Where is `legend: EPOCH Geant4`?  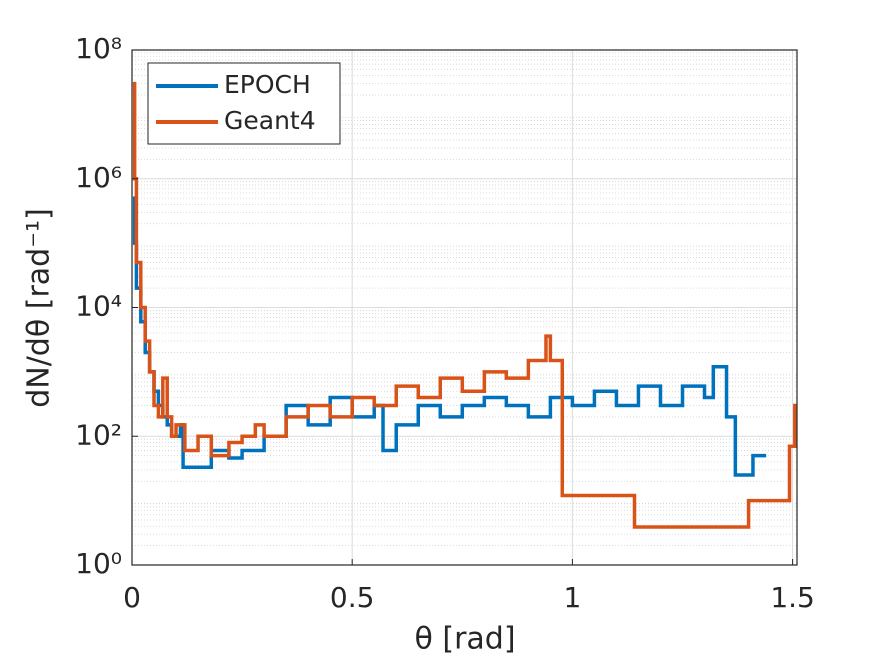
legend: EPOCH Geant4 is located at coordinates (244, 103).